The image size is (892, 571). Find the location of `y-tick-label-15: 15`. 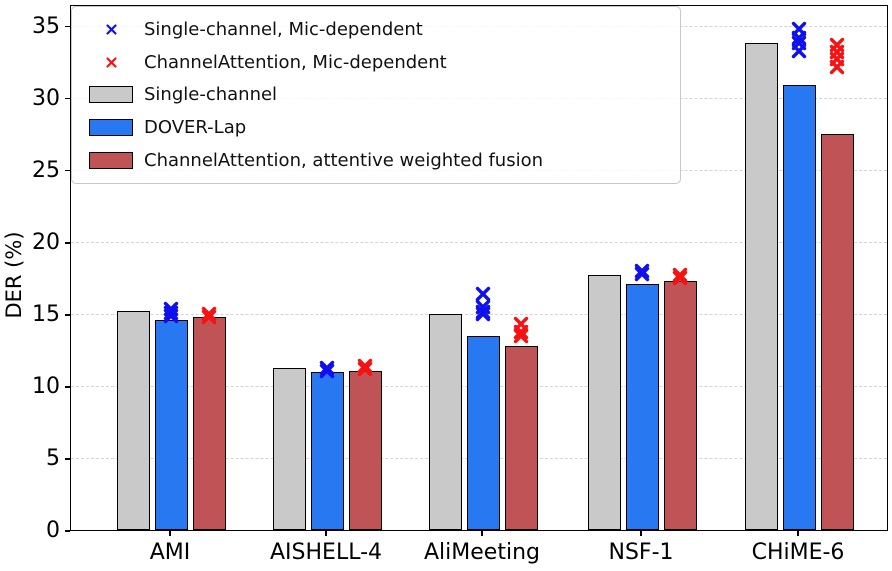

y-tick-label-15: 15 is located at coordinates (46, 314).